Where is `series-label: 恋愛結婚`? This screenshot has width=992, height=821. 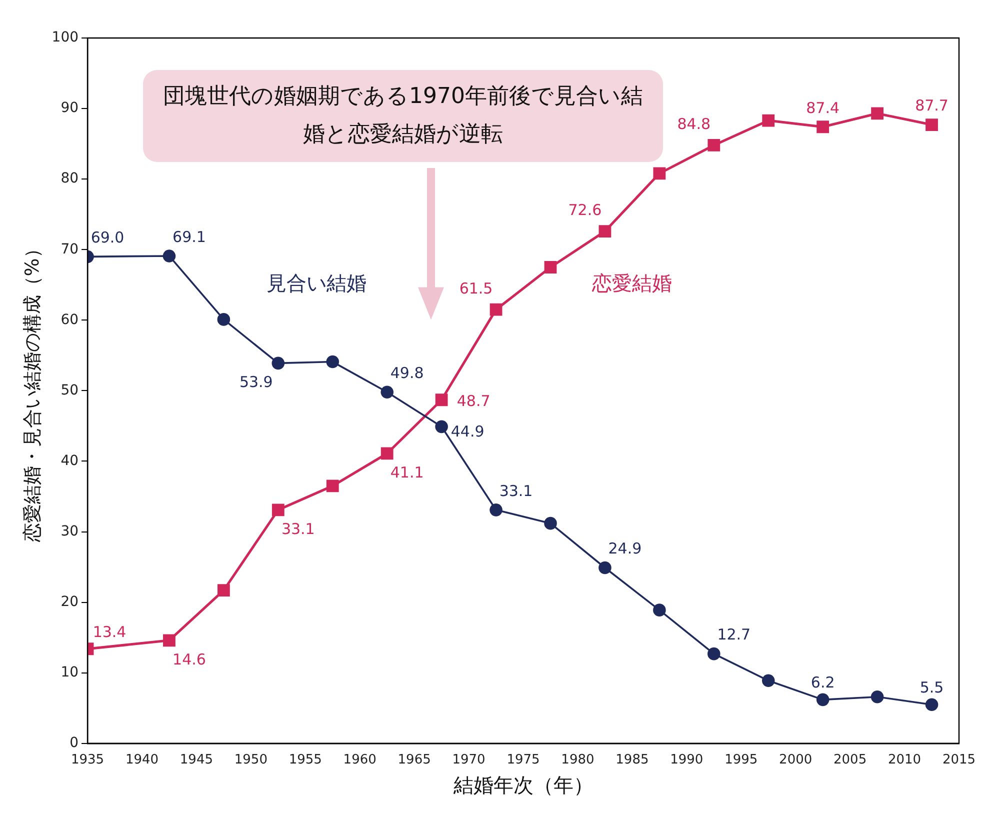
series-label: 恋愛結婚 is located at coordinates (631, 283).